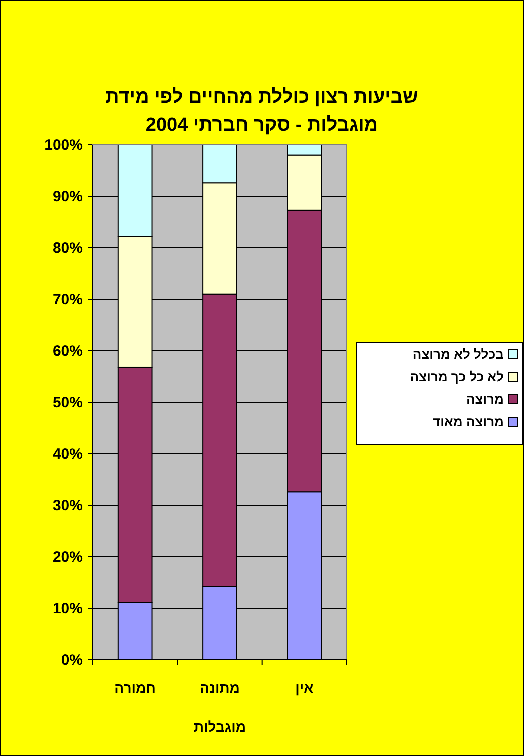  I want to click on legend-label: מרוצה, so click(485, 399).